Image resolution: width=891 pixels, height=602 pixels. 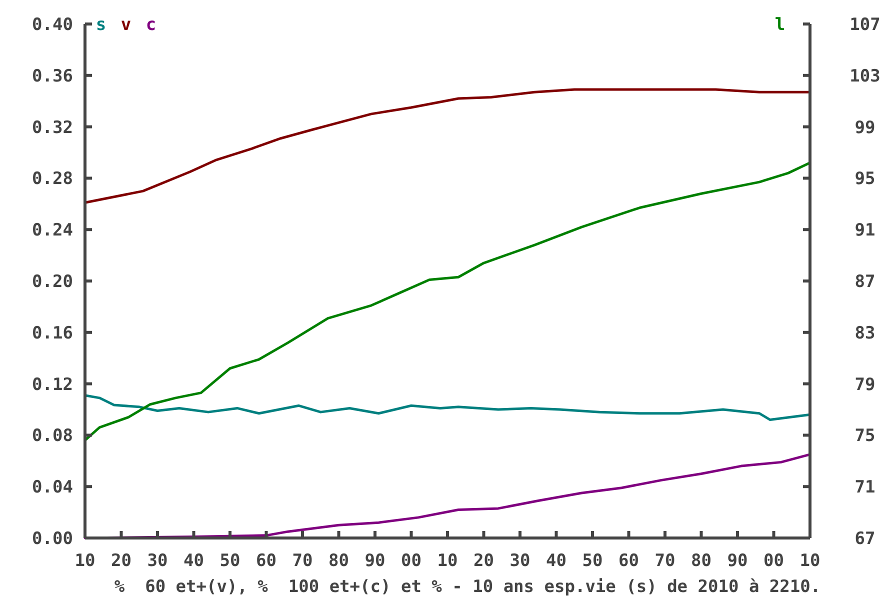 What do you see at coordinates (865, 128) in the screenshot?
I see `y2-tick-label: 99` at bounding box center [865, 128].